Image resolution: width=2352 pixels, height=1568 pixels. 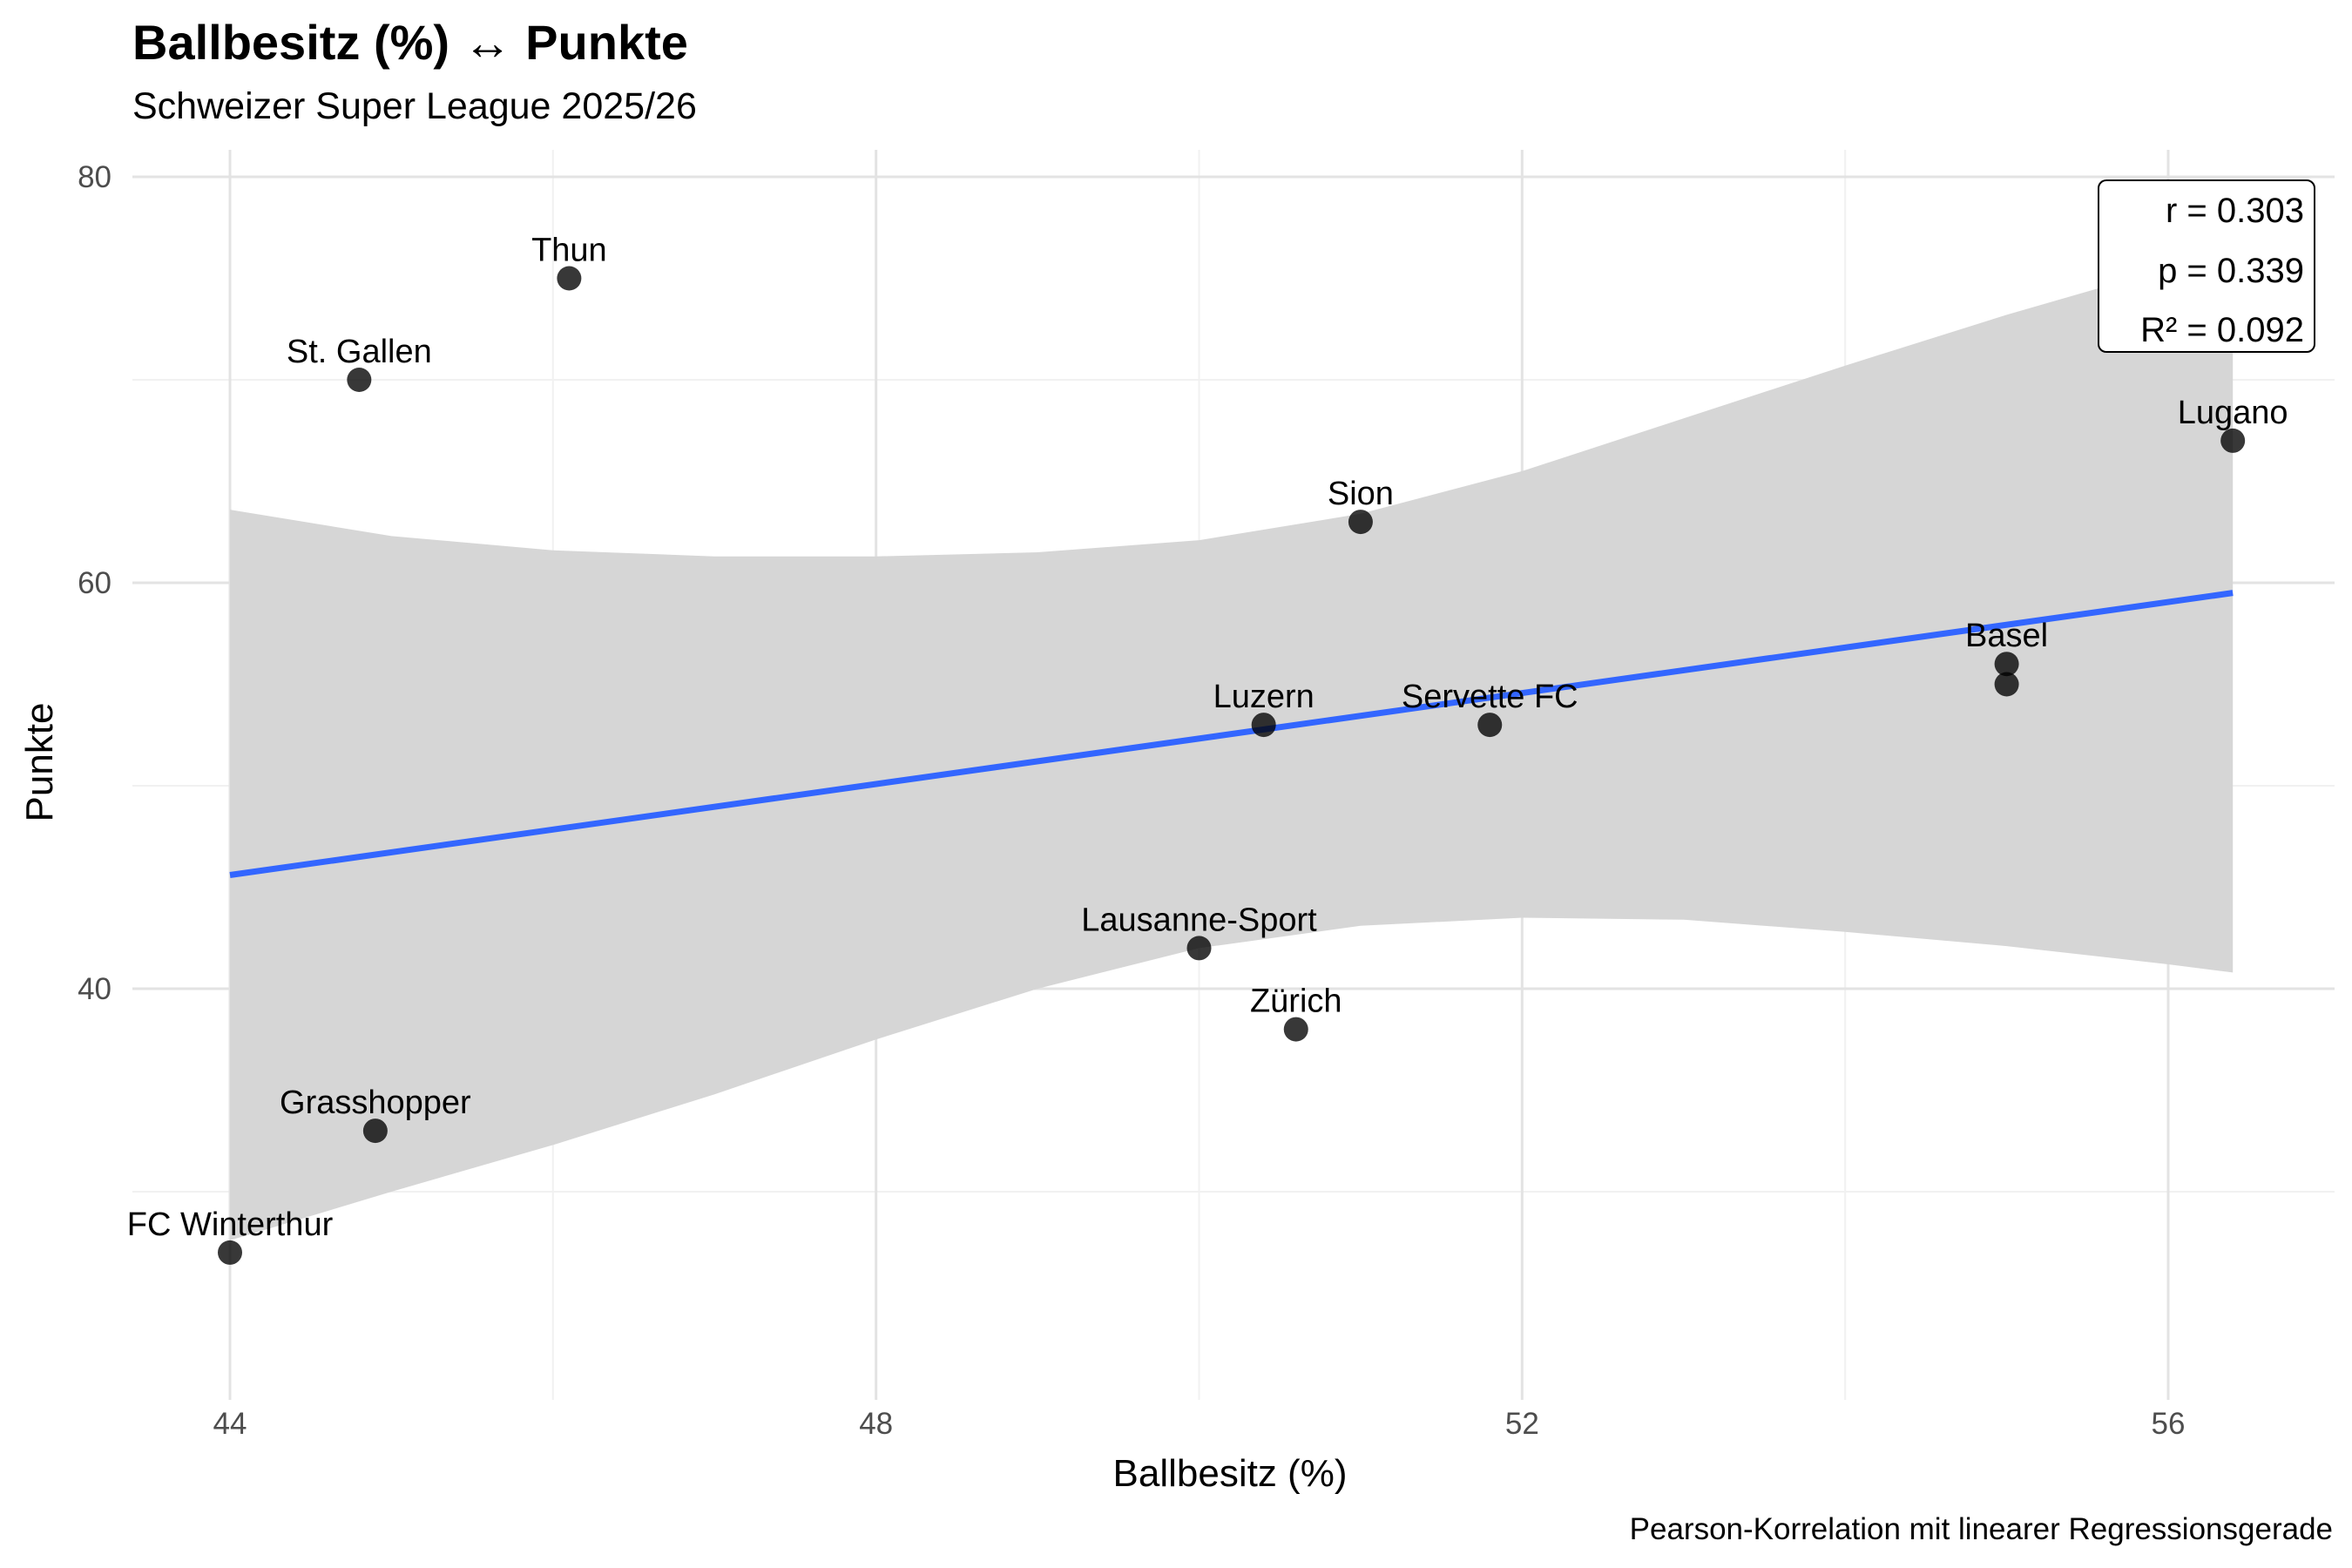 I want to click on point-label: Lausanne-Sport, so click(x=1199, y=920).